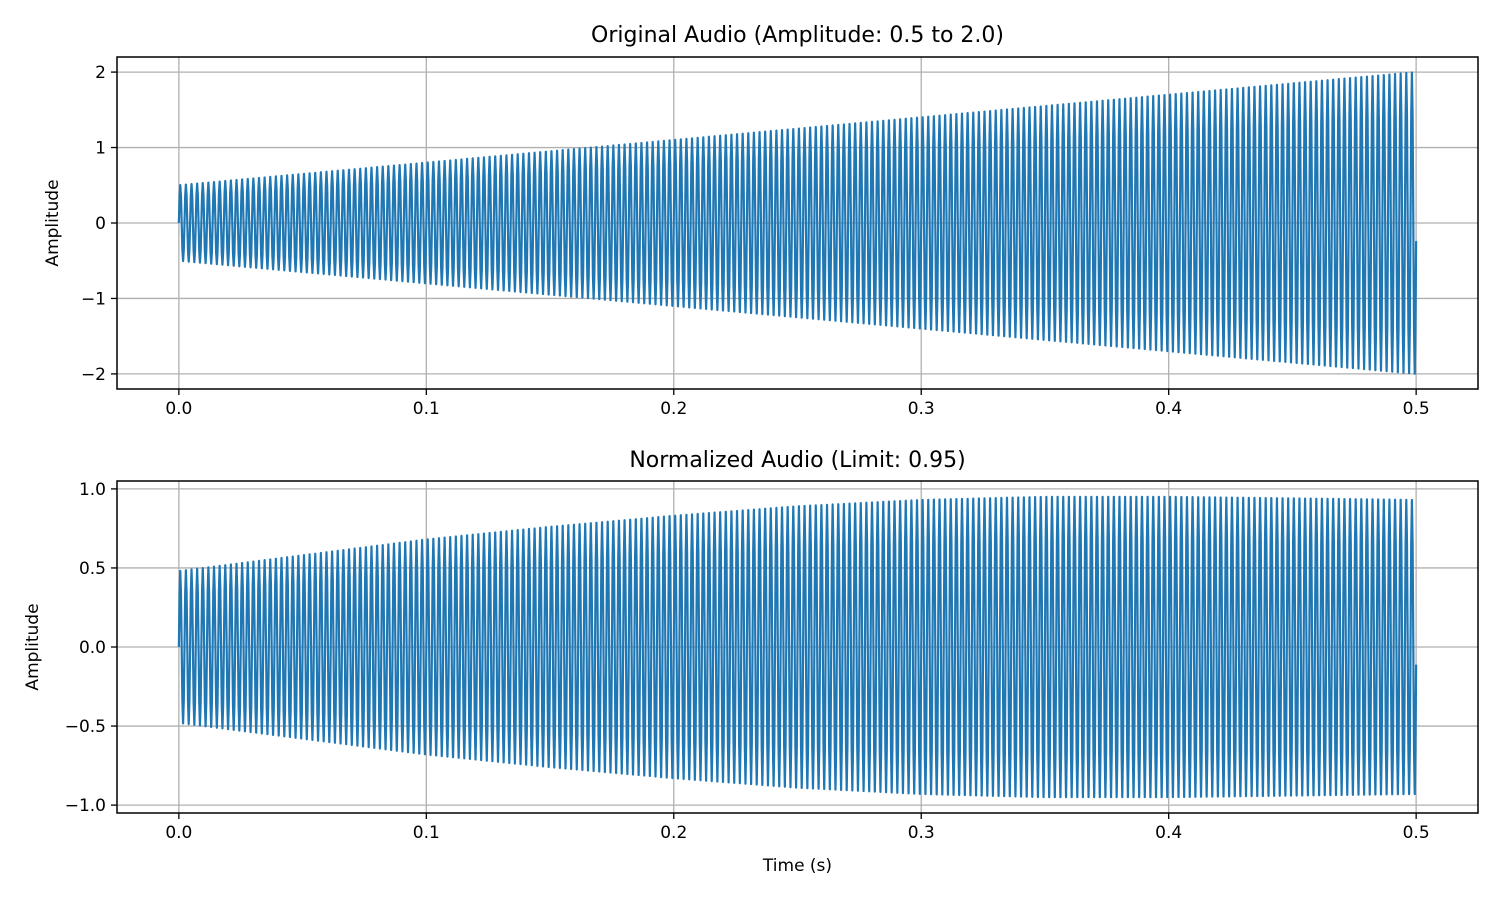  What do you see at coordinates (797, 866) in the screenshot?
I see `normalized-audio-xlabel: Time (s)` at bounding box center [797, 866].